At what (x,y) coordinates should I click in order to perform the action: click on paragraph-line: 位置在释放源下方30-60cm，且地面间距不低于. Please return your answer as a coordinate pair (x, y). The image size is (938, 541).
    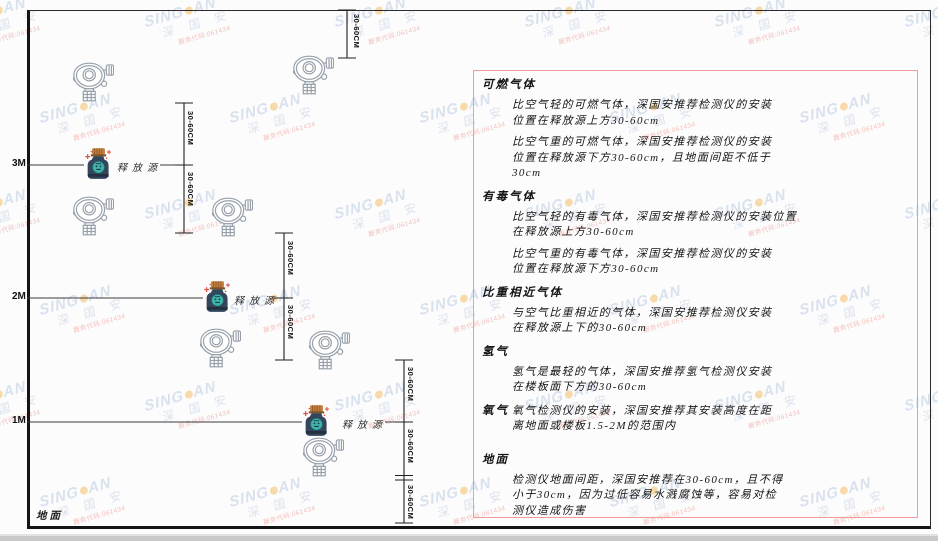
    Looking at the image, I should click on (642, 157).